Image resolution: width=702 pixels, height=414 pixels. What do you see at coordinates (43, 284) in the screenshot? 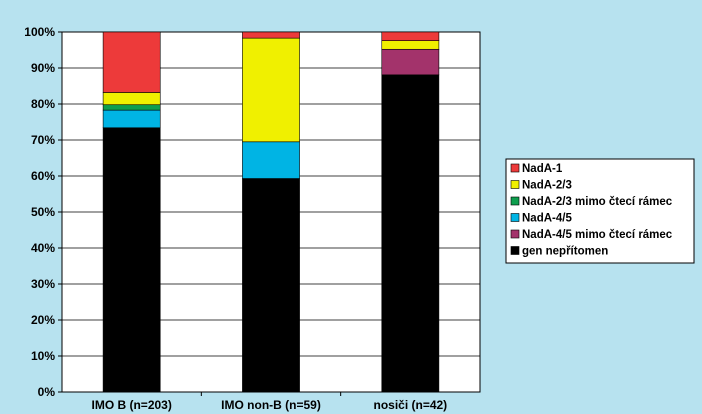
I see `y-tick-label: 30%` at bounding box center [43, 284].